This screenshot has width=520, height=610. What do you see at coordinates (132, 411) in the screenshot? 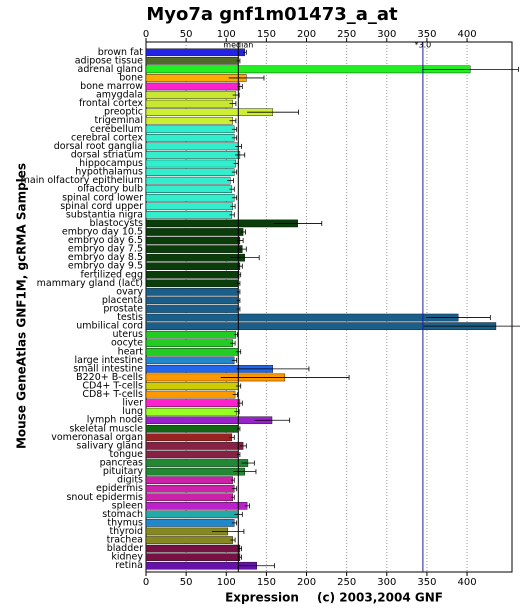
I see `y-tick-label: lung` at bounding box center [132, 411].